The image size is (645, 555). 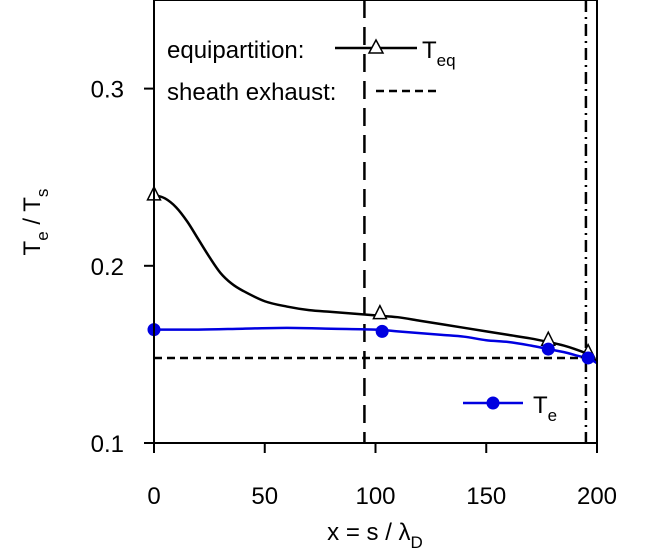 What do you see at coordinates (107, 444) in the screenshot?
I see `y-tick-label: 0.1` at bounding box center [107, 444].